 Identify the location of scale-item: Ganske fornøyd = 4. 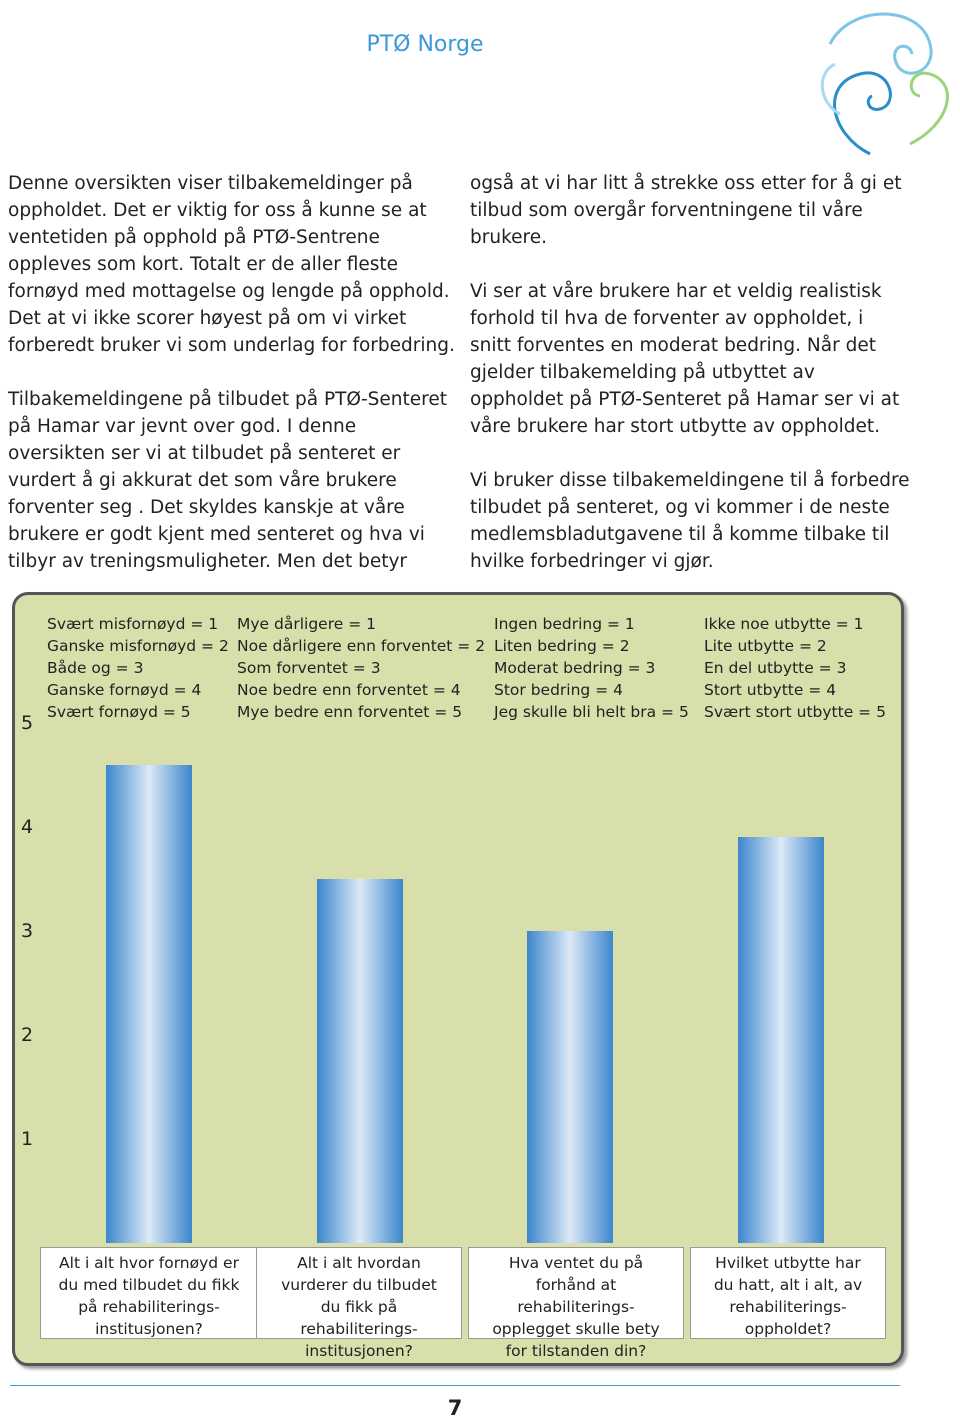
(124, 690).